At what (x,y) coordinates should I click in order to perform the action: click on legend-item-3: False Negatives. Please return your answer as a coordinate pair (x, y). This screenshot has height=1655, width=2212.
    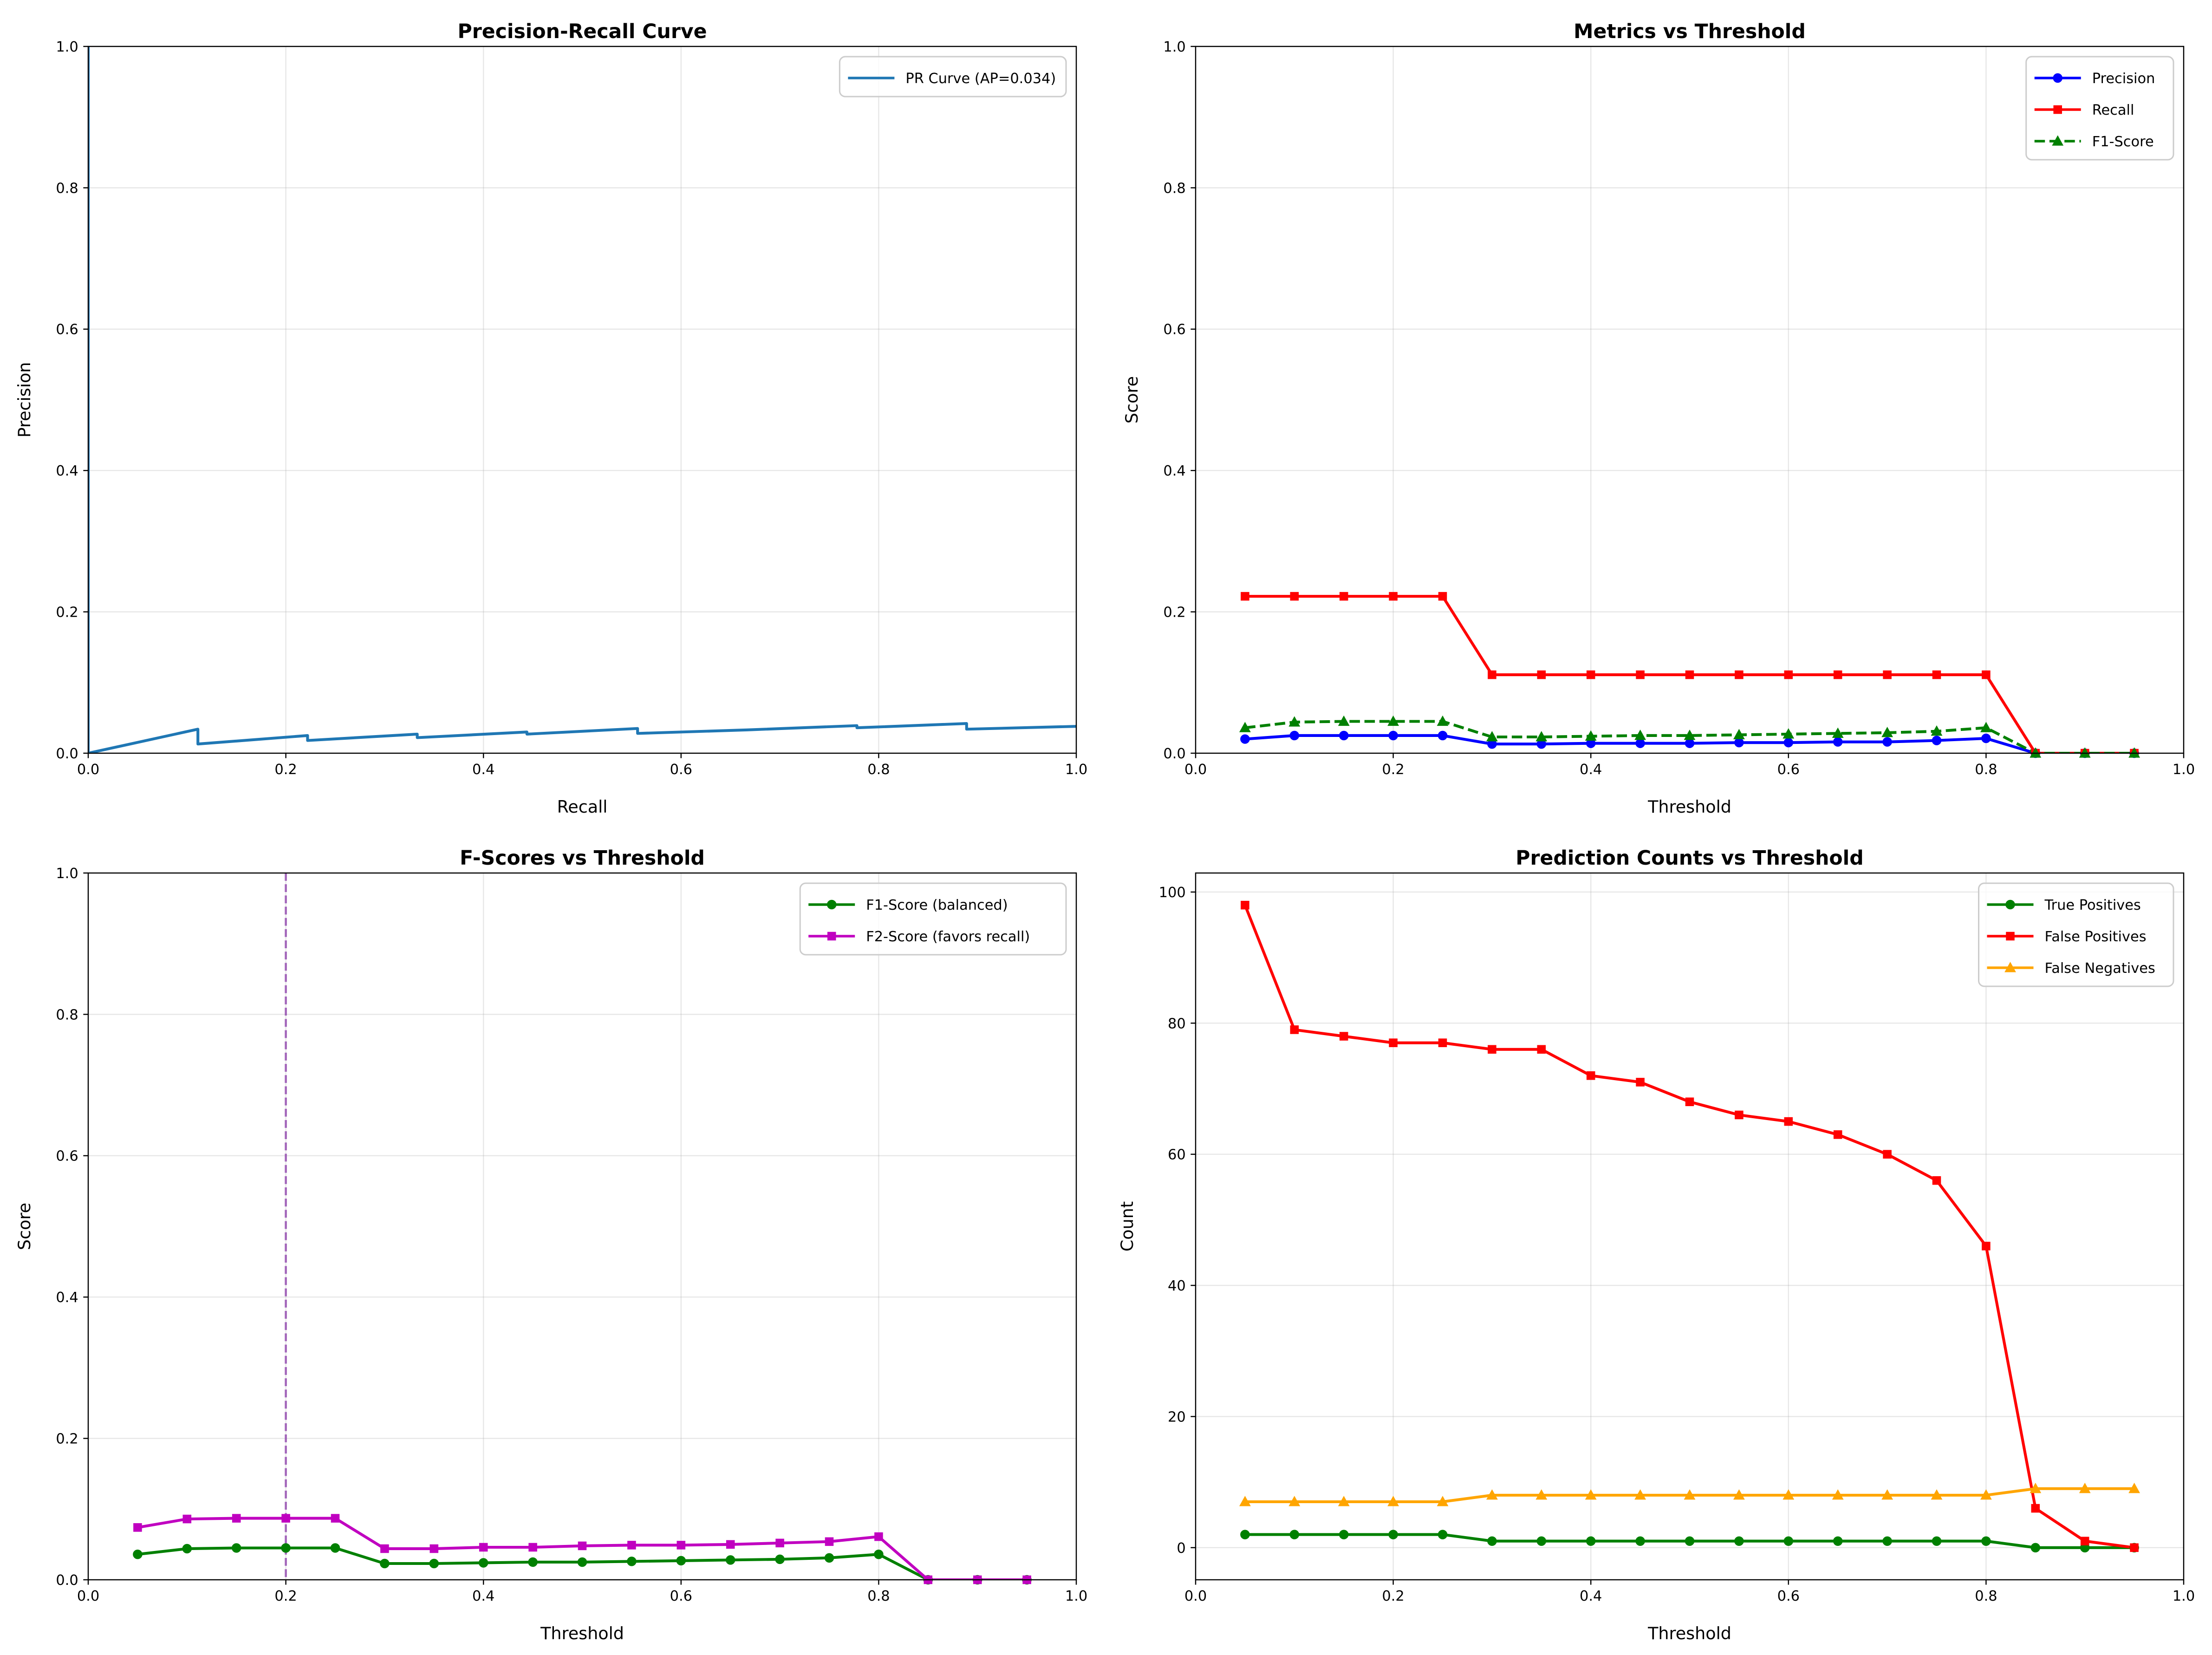
    Looking at the image, I should click on (2071, 969).